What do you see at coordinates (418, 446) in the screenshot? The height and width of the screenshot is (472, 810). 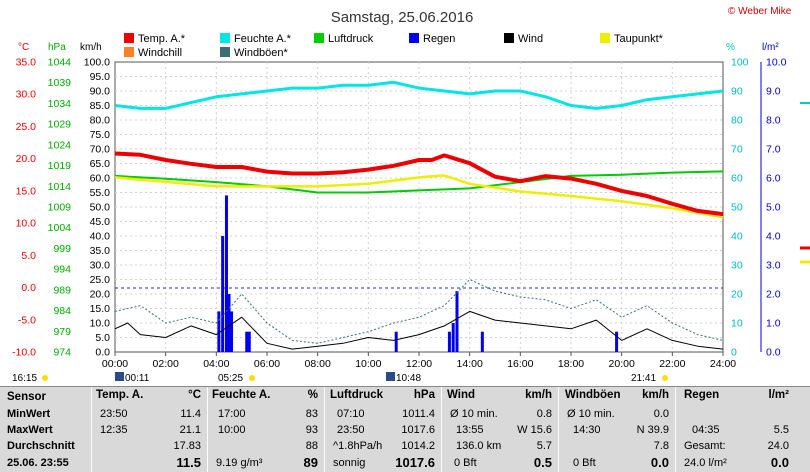 I see `pressure-avg: 1014.2` at bounding box center [418, 446].